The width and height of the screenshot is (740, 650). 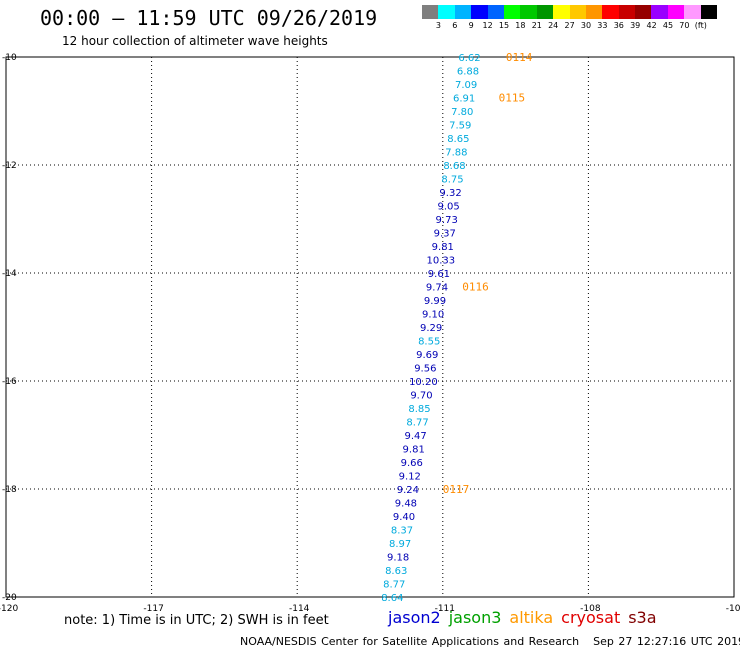 I want to click on y-tick-label: -10, so click(x=9, y=58).